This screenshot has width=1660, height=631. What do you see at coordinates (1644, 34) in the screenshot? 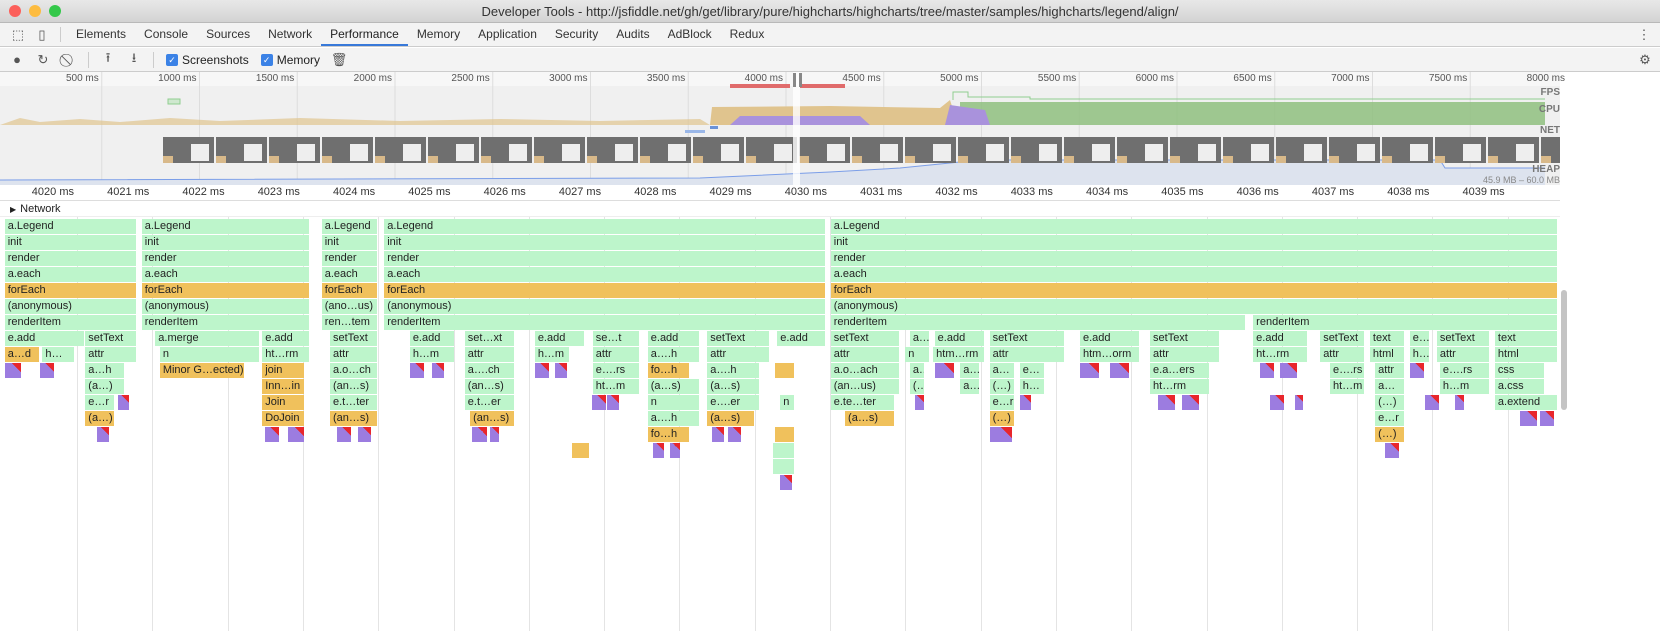
I see `more-options-icon: ⋮` at bounding box center [1644, 34].